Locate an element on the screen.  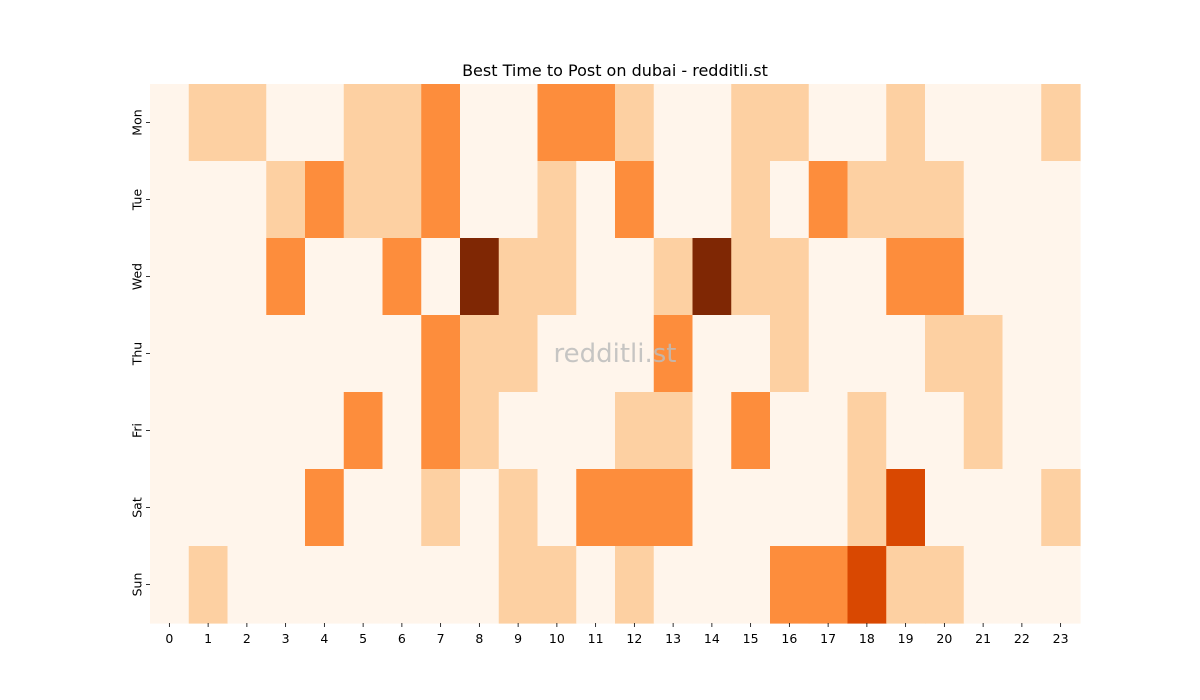
x-tick-label-18: 18 is located at coordinates (867, 638).